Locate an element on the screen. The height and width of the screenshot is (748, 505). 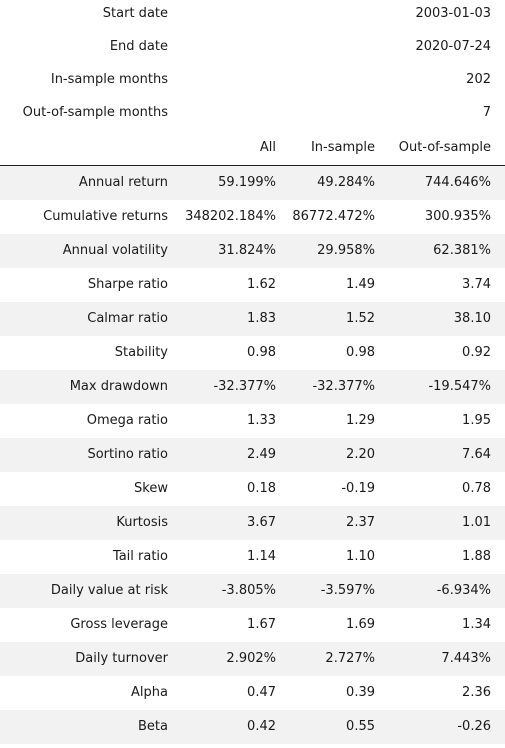
table-row: Skew 0.18 -0.19 0.78 is located at coordinates (252, 489).